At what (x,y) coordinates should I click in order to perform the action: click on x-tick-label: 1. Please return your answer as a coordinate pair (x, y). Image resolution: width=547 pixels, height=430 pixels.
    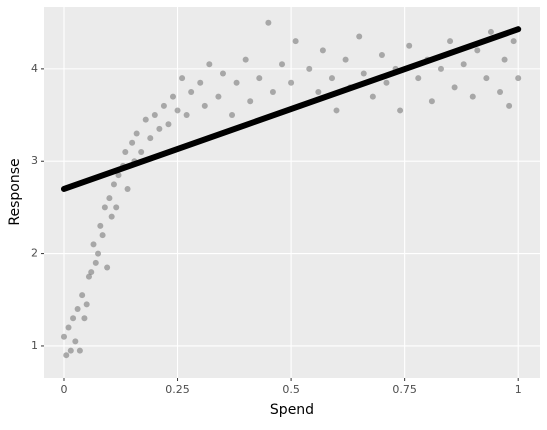
    Looking at the image, I should click on (518, 389).